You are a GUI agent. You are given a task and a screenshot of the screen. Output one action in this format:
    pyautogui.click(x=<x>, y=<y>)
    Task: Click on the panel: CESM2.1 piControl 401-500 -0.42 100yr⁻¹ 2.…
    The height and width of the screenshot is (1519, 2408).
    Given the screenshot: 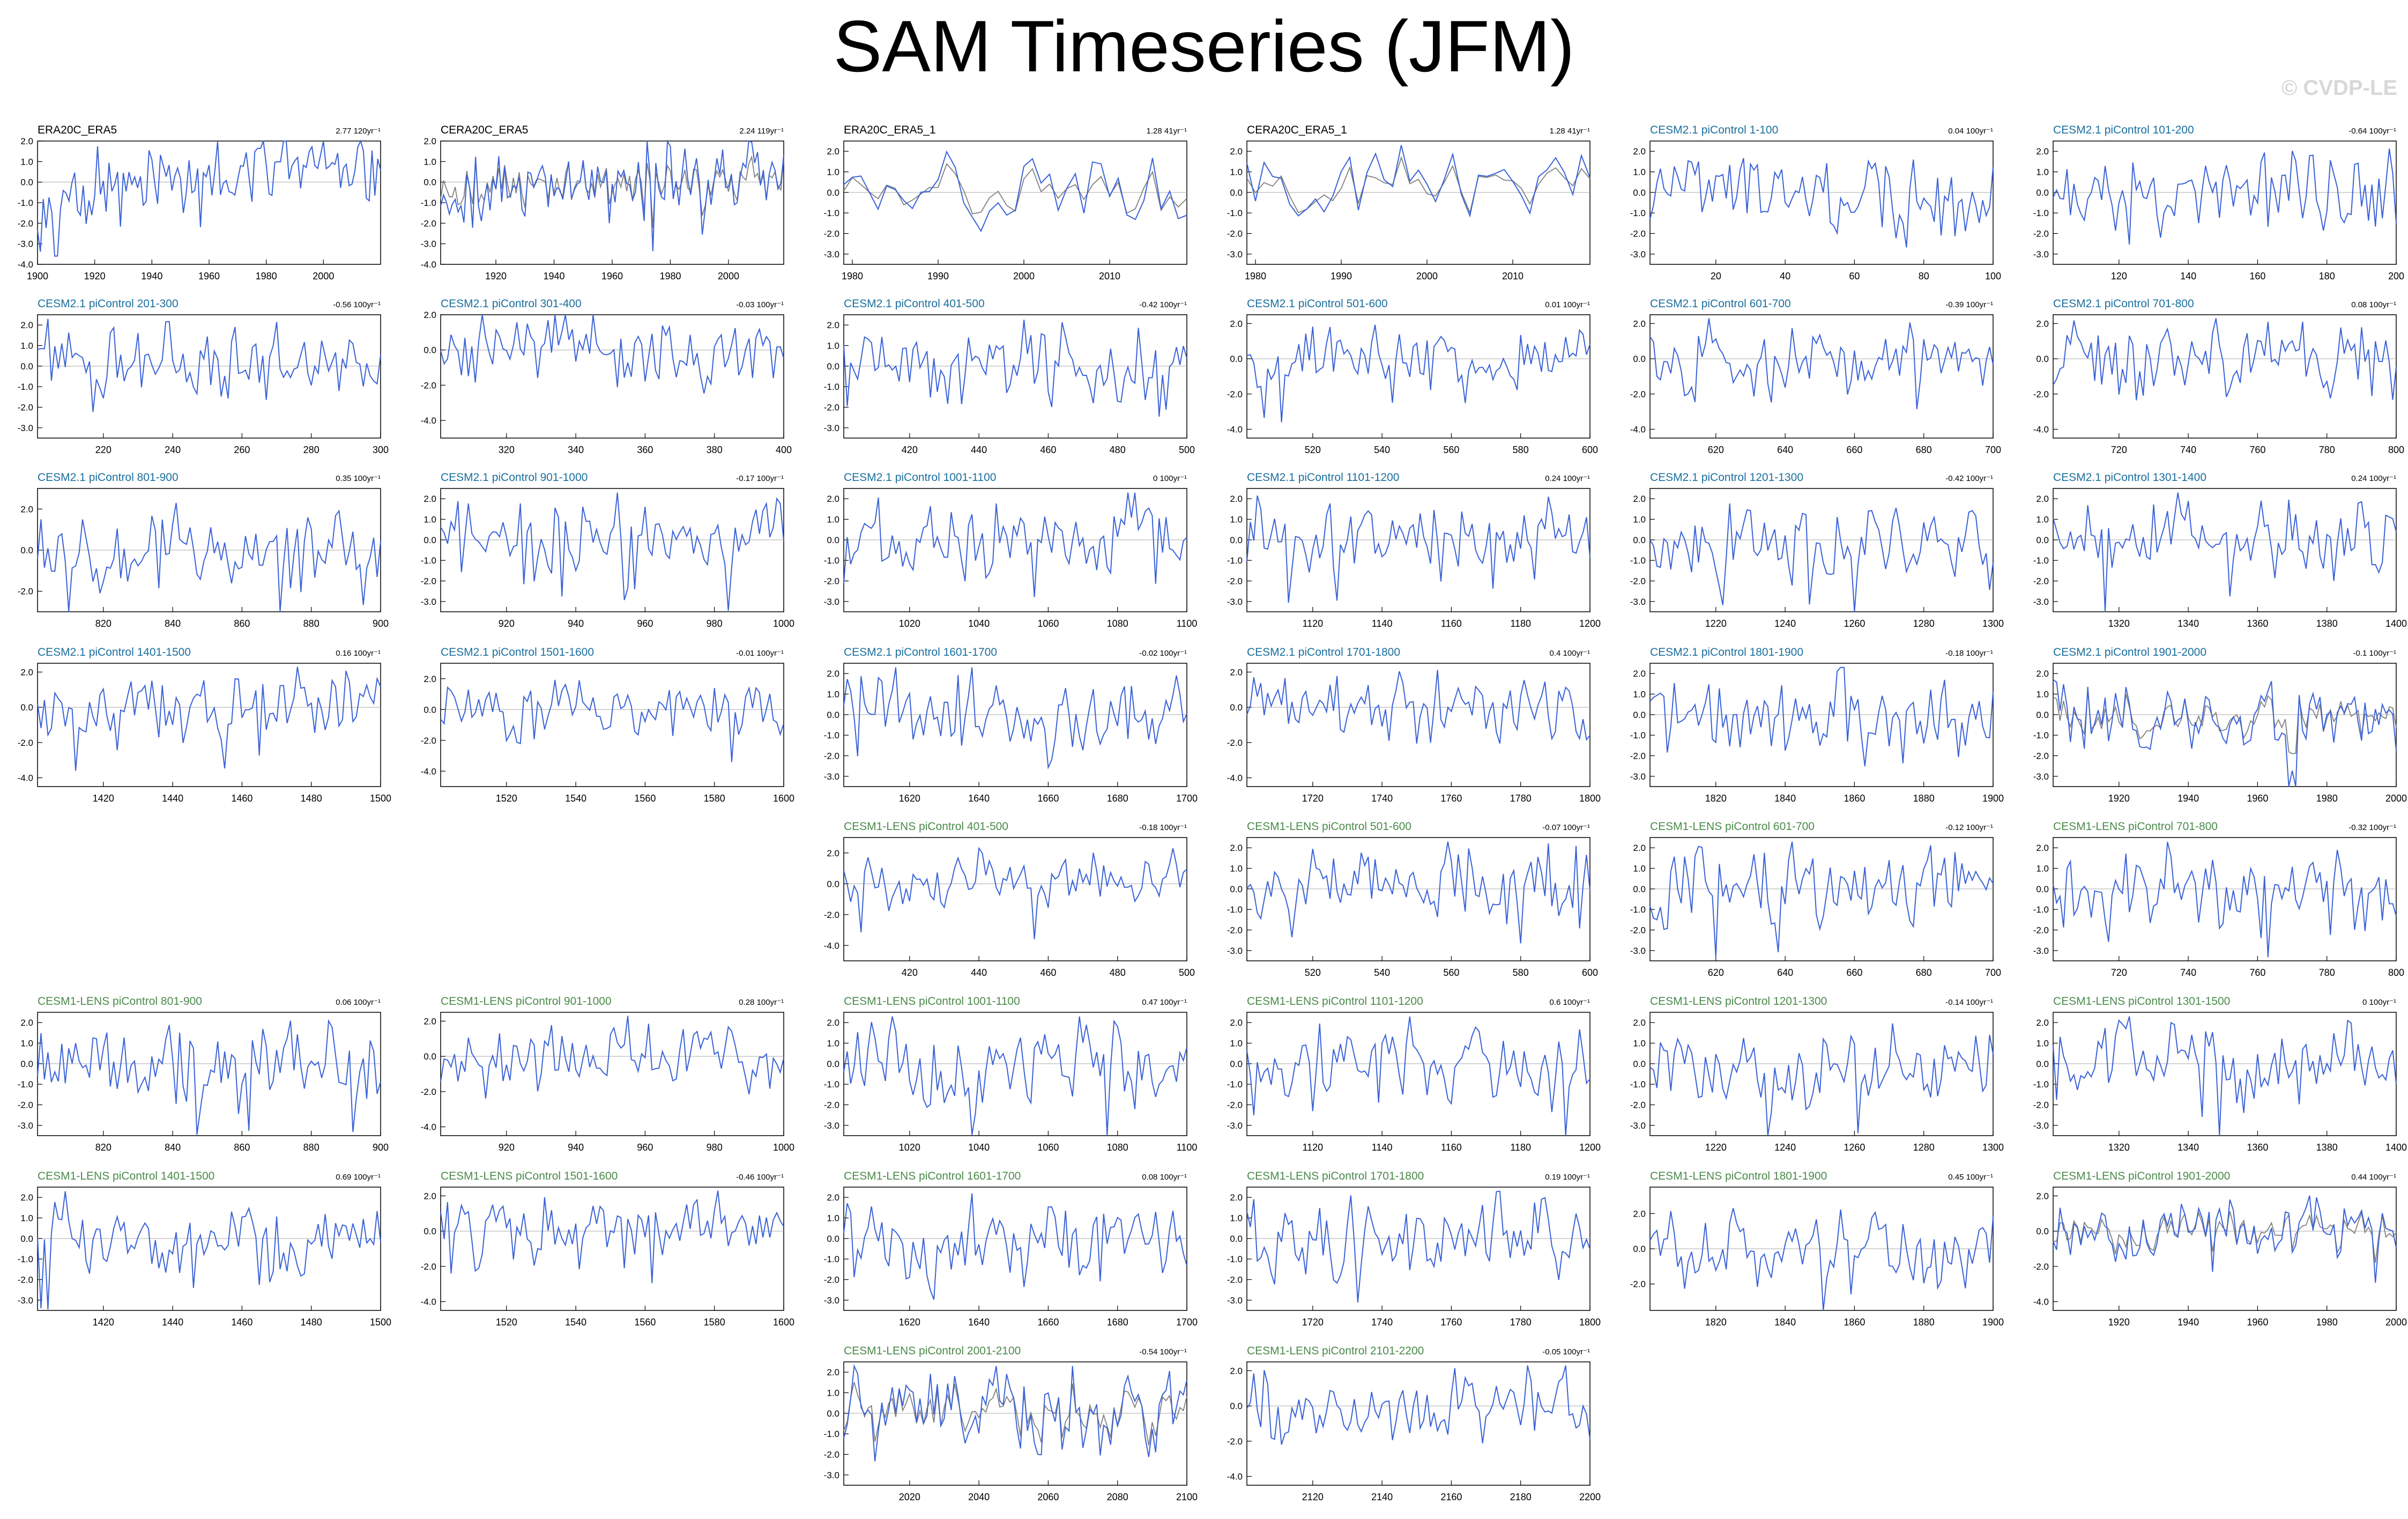 What is the action you would take?
    pyautogui.click(x=1010, y=376)
    